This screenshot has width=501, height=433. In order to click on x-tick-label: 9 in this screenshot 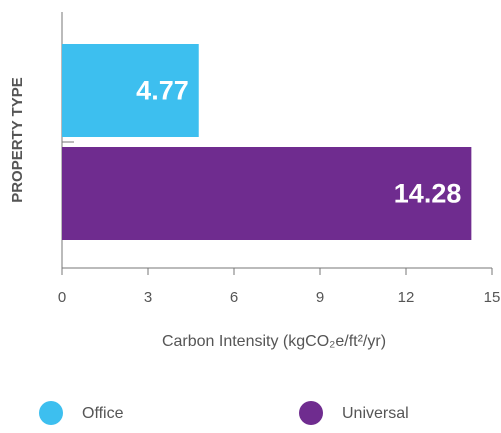, I will do `click(320, 297)`.